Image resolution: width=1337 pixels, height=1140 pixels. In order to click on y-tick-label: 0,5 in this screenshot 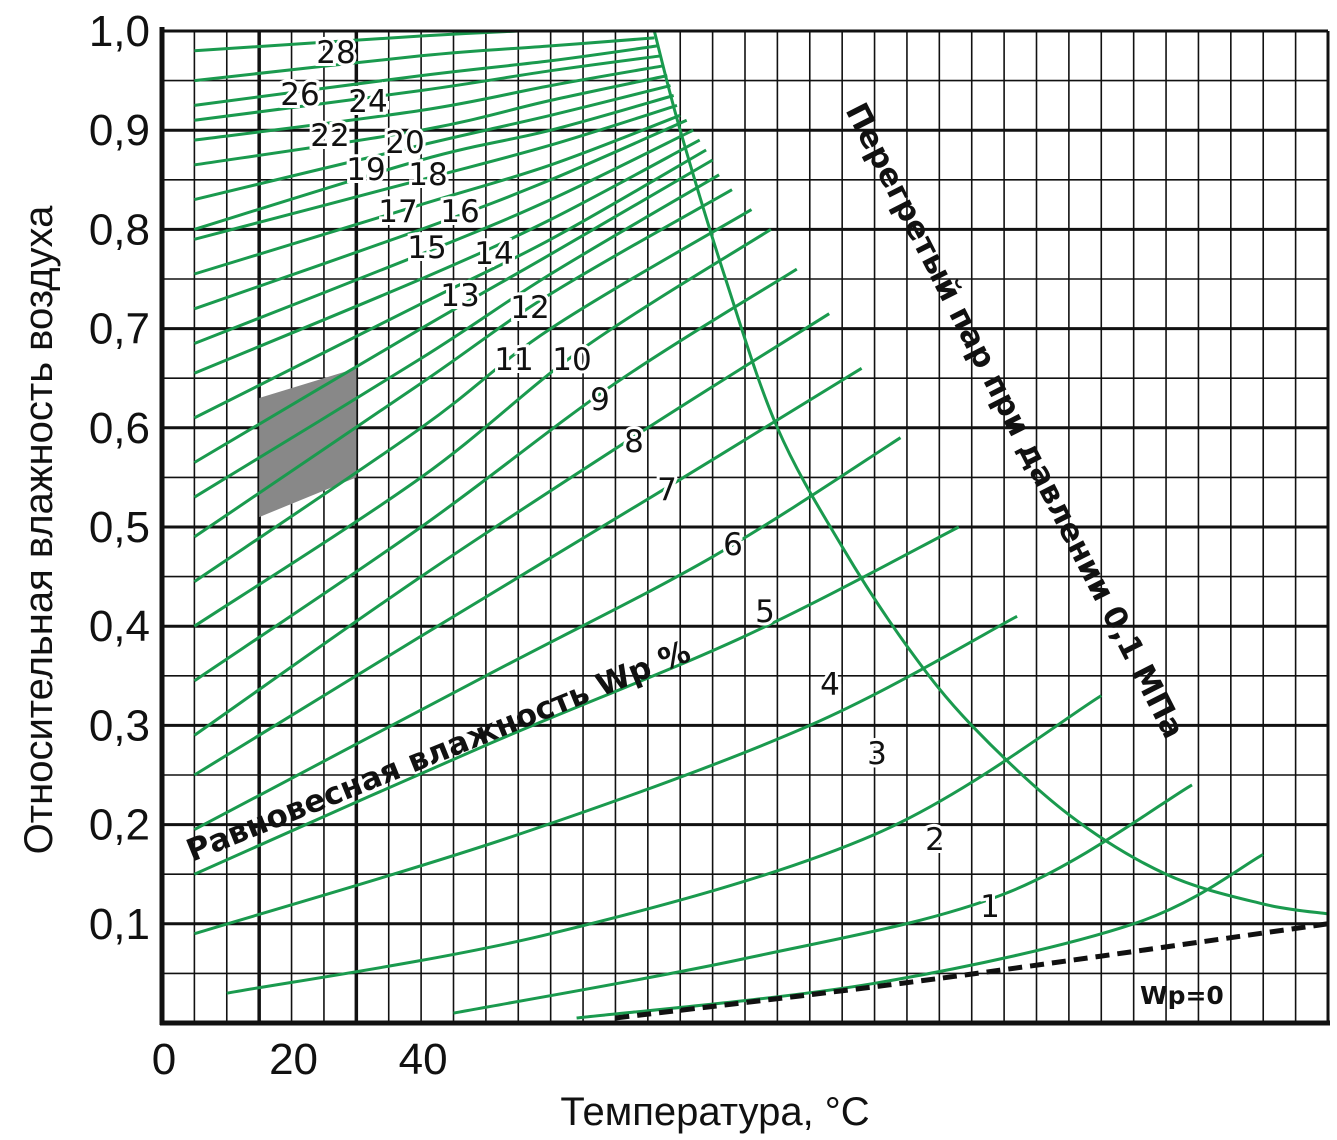, I will do `click(119, 527)`.